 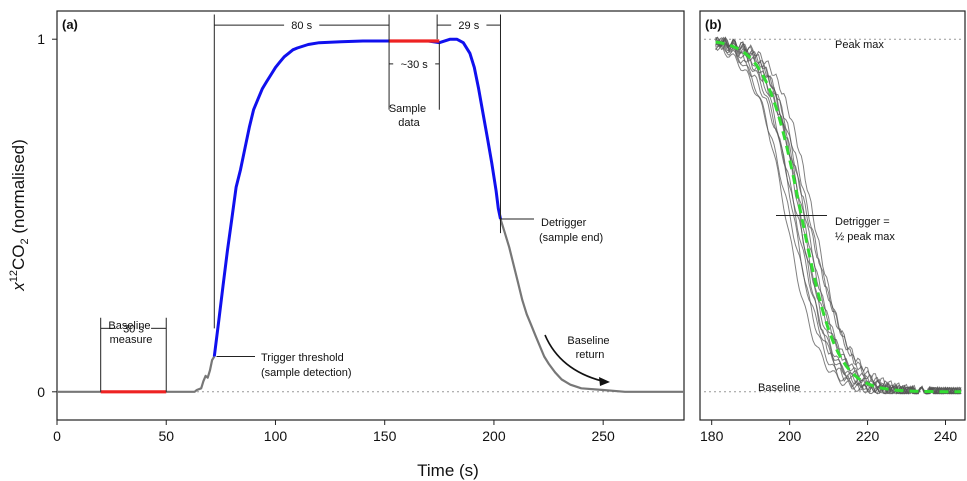 I want to click on detrigger-line-2: (sample end), so click(x=571, y=238).